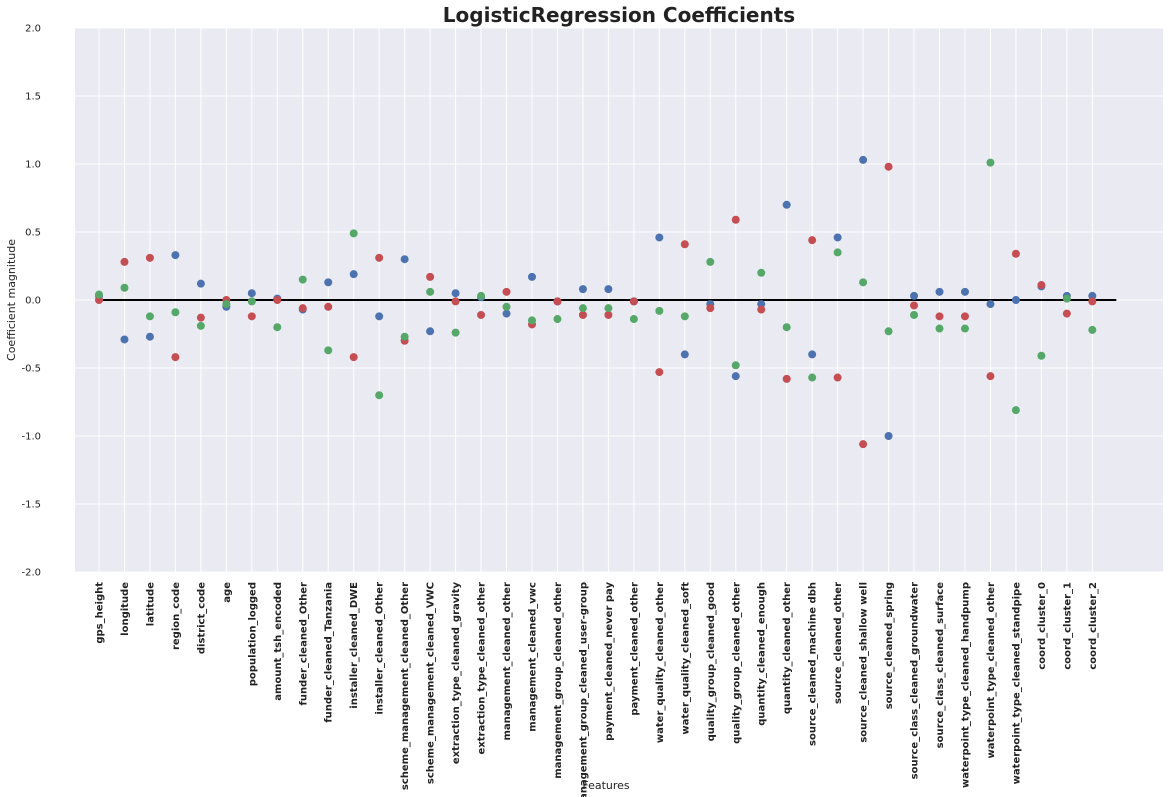 This screenshot has width=1171, height=797. What do you see at coordinates (31, 505) in the screenshot?
I see `y-tick-label: -1.5` at bounding box center [31, 505].